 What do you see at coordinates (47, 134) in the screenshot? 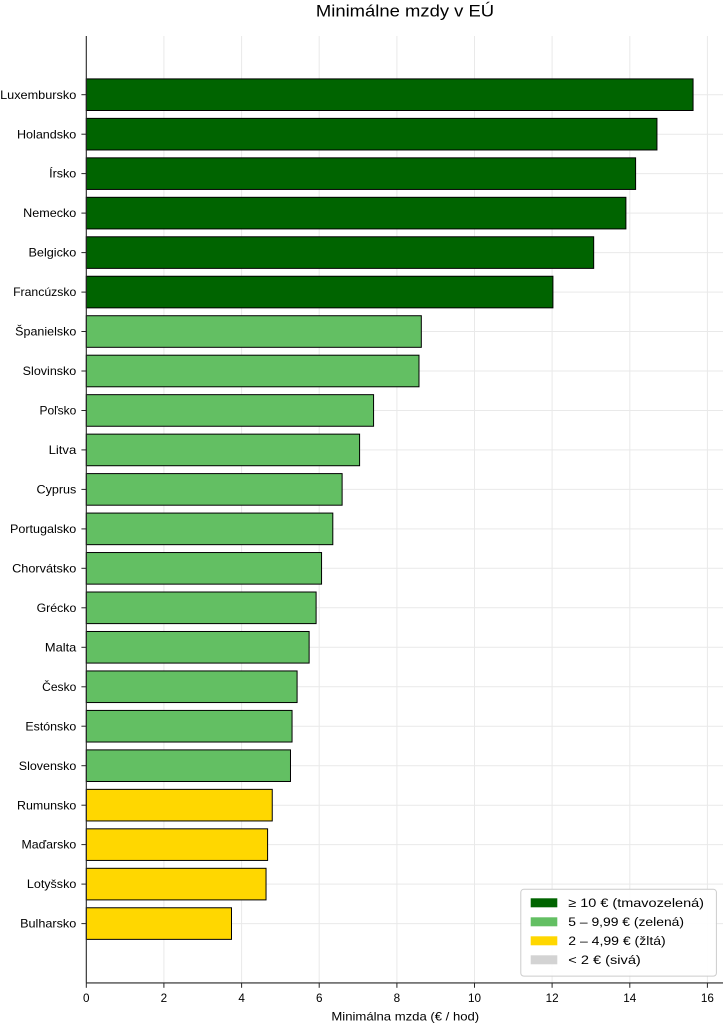
I see `svg-text: Holandsko` at bounding box center [47, 134].